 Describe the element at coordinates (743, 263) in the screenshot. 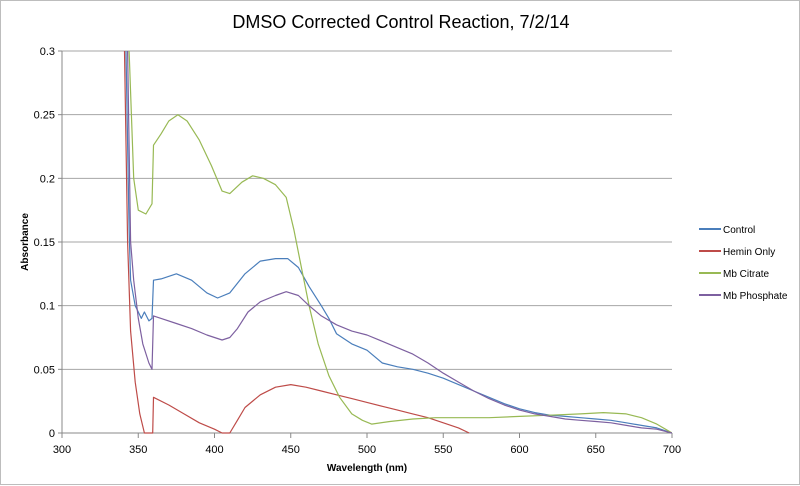

I see `legend: Control Hemin Only Mb Citrate Mb Phosphate` at that location.